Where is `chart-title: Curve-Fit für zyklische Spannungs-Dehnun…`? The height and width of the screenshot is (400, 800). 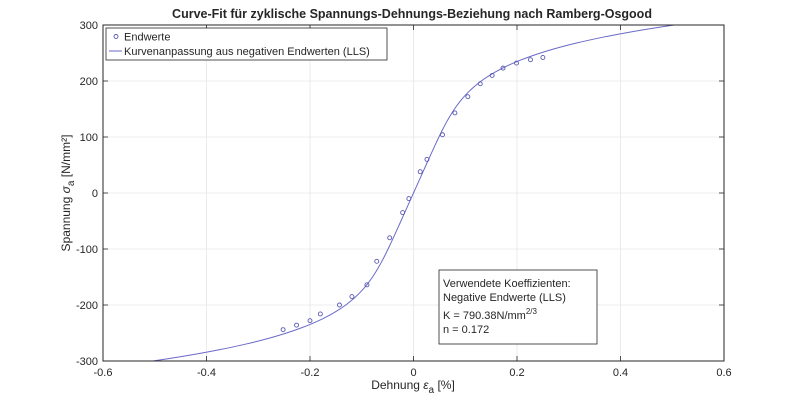
chart-title: Curve-Fit für zyklische Spannungs-Dehnun… is located at coordinates (412, 14).